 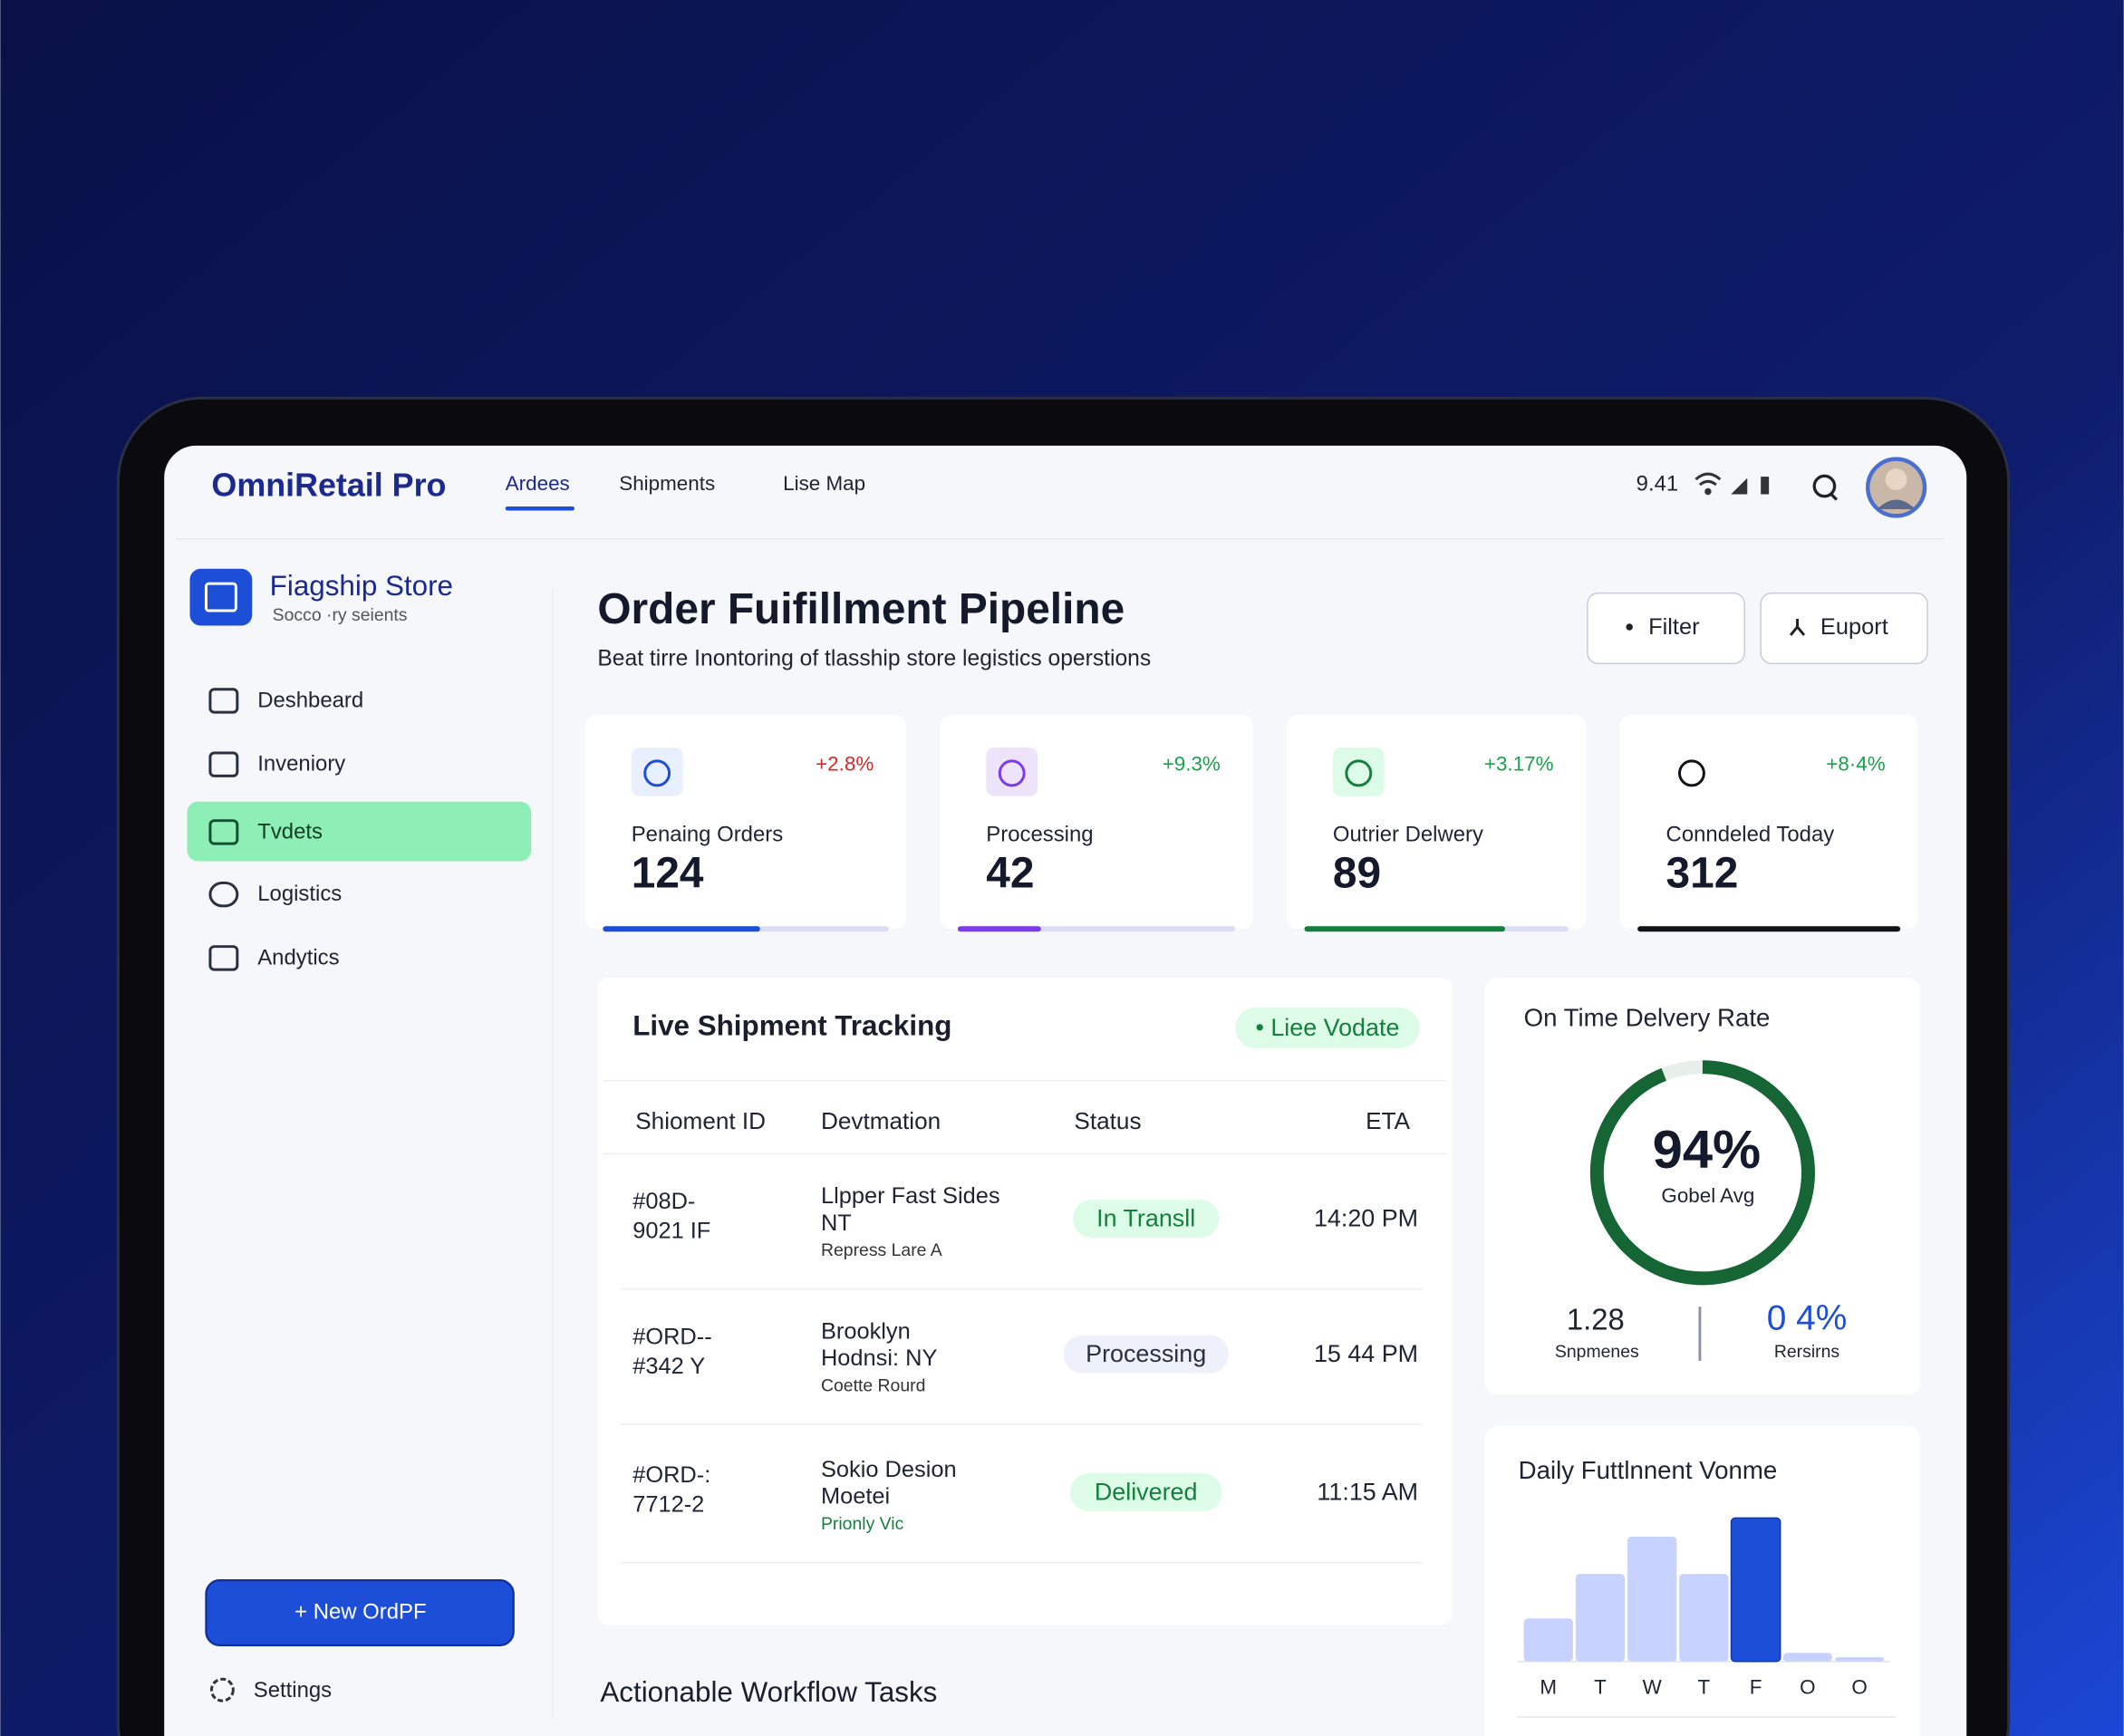 I want to click on active-menu-bg, so click(x=359, y=831).